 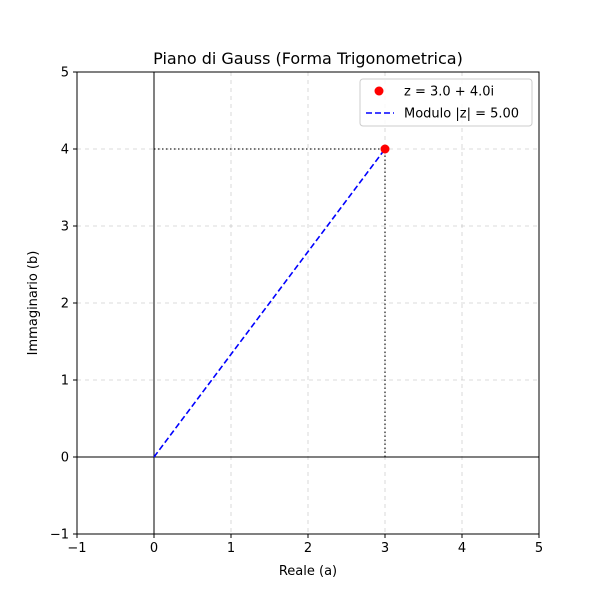 I want to click on legend-label-modulus: Modulo |z| = 5.00, so click(x=461, y=114).